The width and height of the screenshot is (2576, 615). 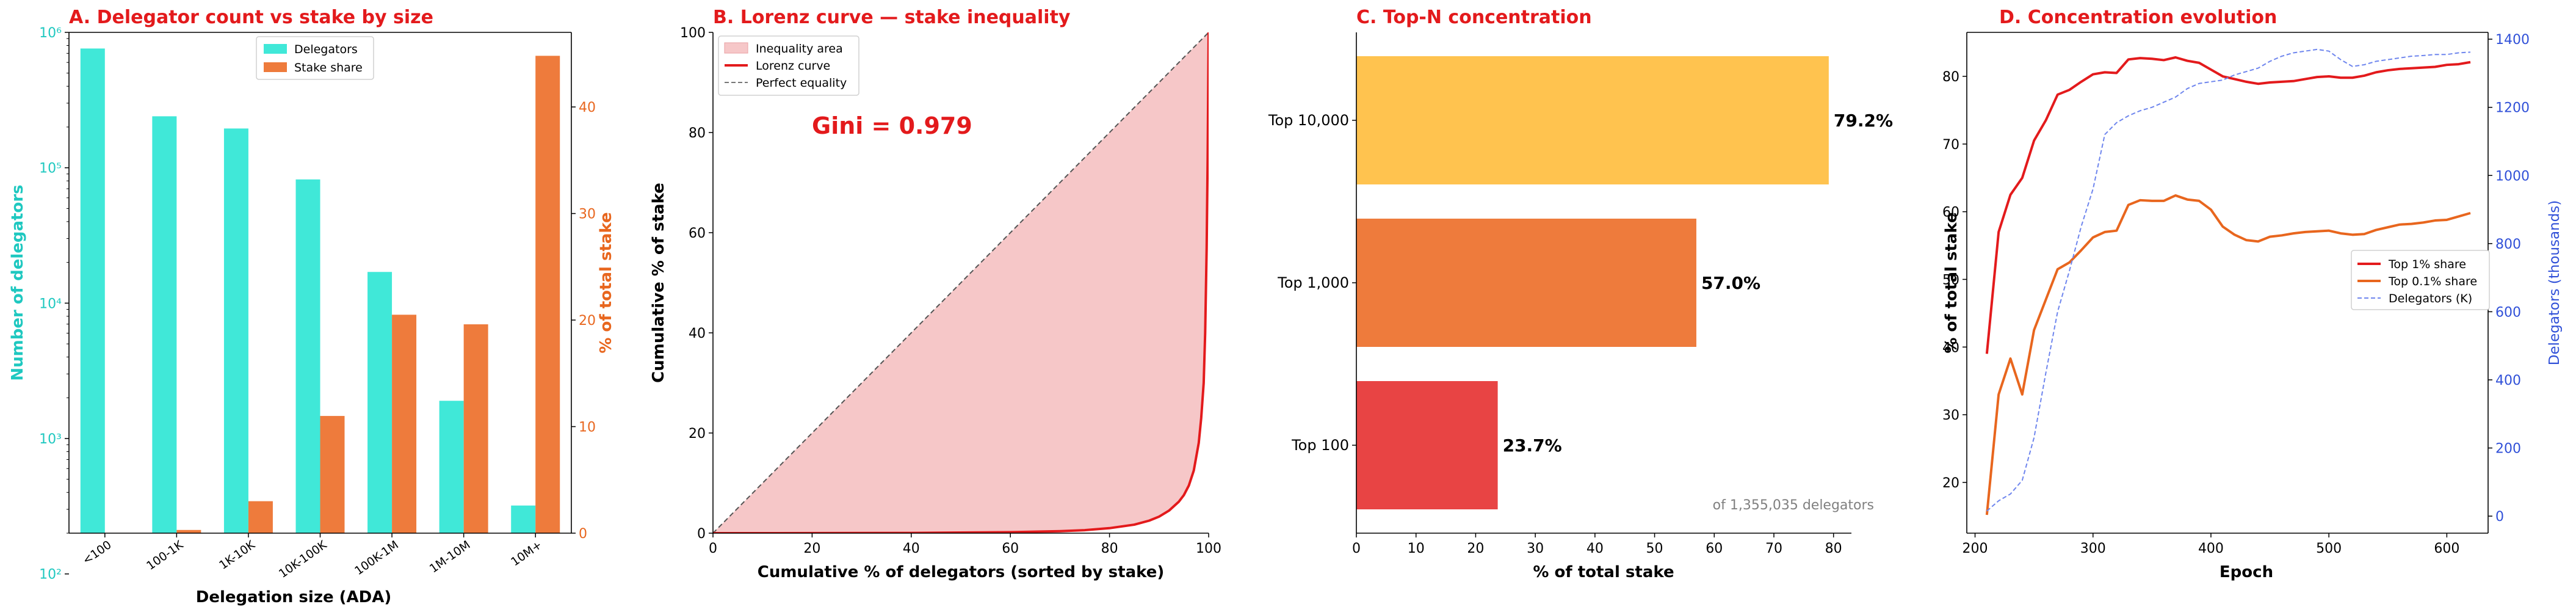 What do you see at coordinates (2427, 264) in the screenshot?
I see `legend-top1-label: Top 1% share` at bounding box center [2427, 264].